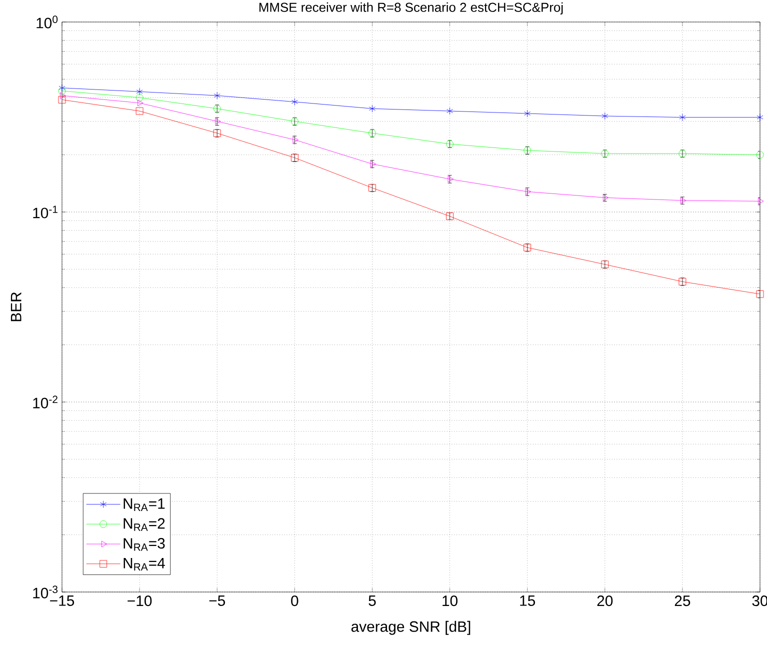 The image size is (767, 652). I want to click on legend-label: N$_{RA}$=4, so click(144, 564).